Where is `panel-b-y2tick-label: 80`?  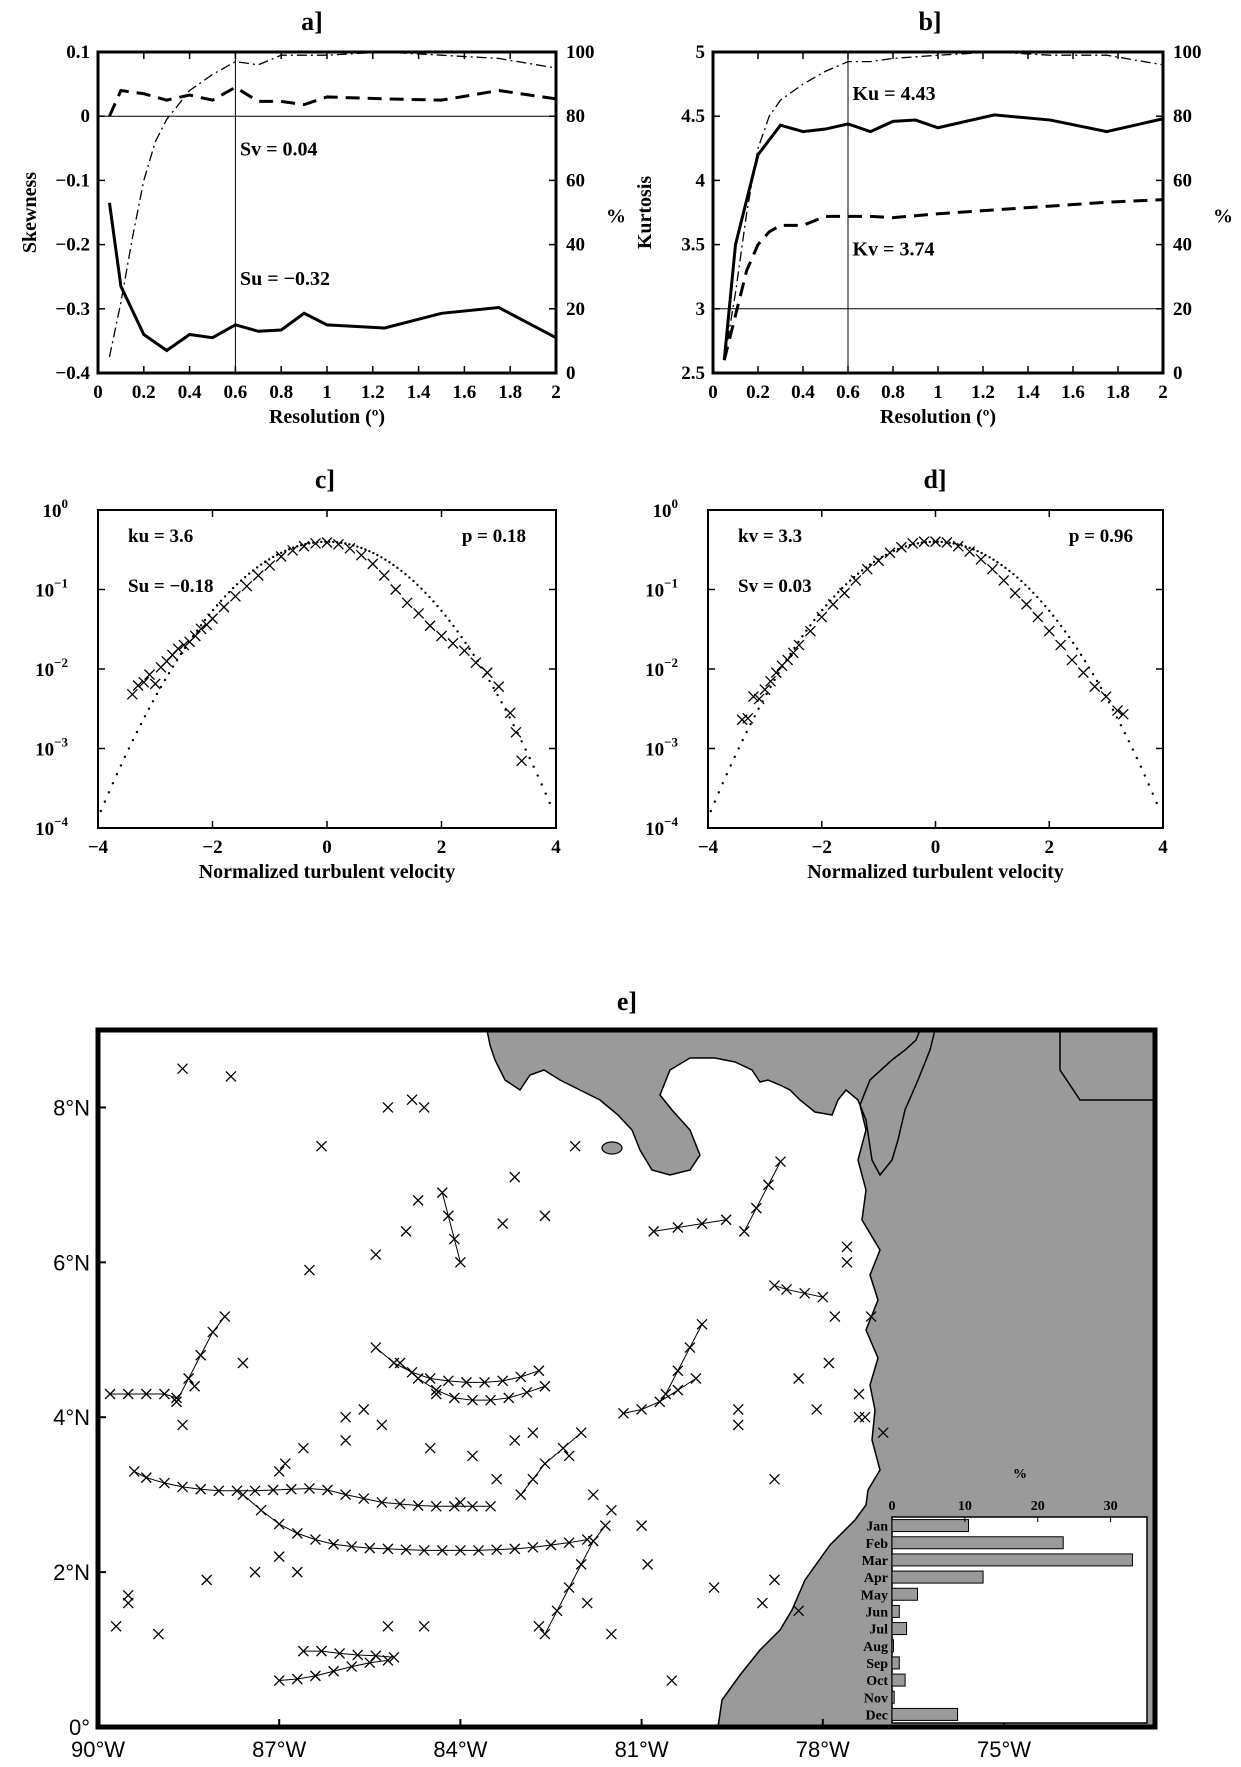 panel-b-y2tick-label: 80 is located at coordinates (1182, 116).